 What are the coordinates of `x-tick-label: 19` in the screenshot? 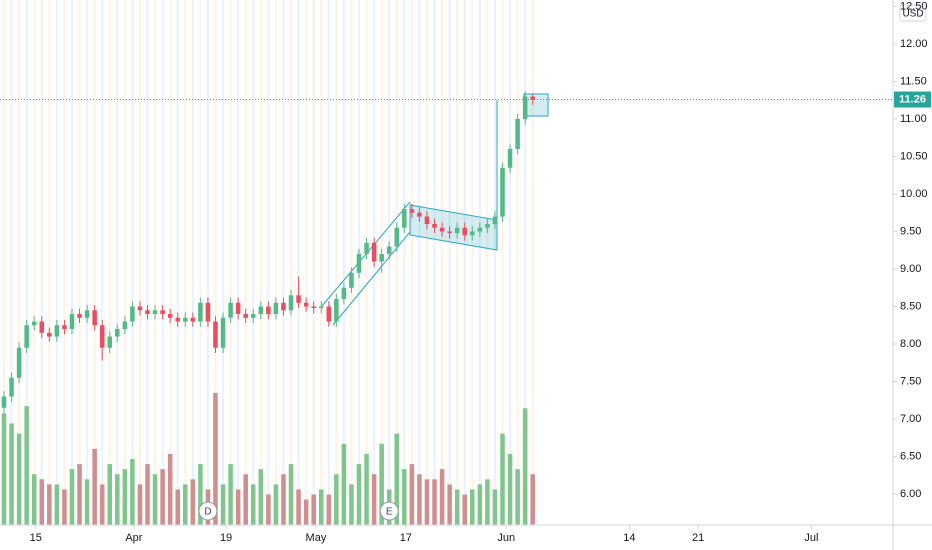 It's located at (226, 538).